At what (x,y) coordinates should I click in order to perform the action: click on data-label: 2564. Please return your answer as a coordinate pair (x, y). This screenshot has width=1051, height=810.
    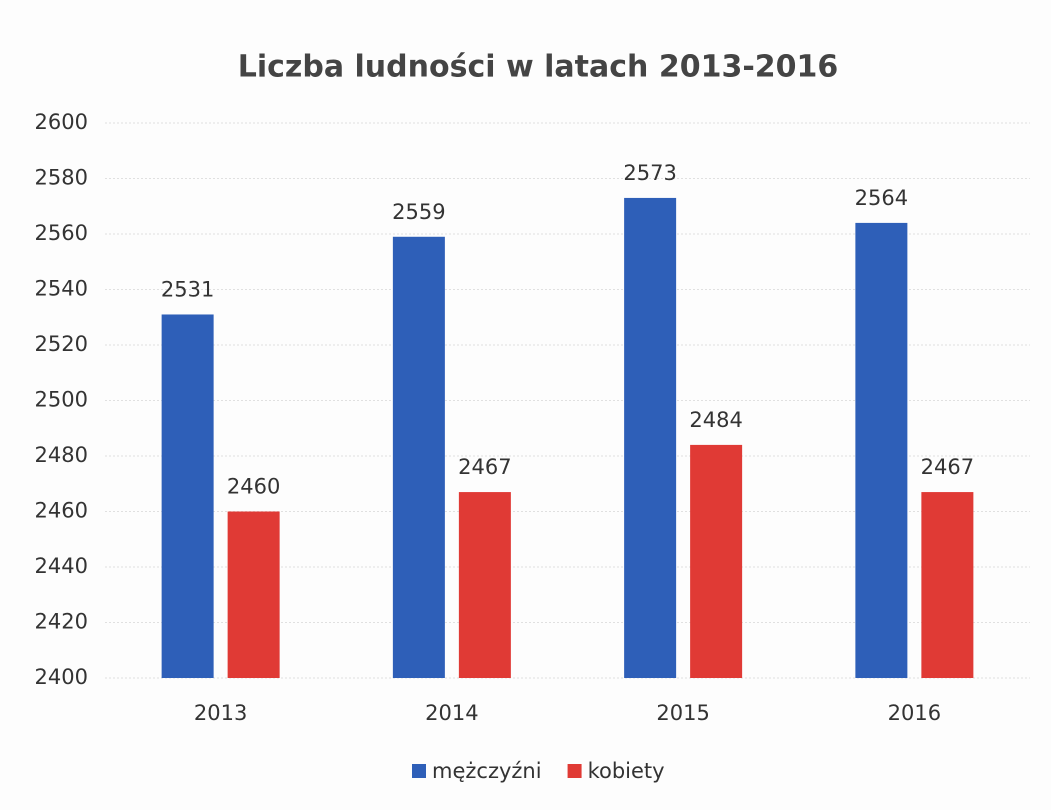
    Looking at the image, I should click on (881, 198).